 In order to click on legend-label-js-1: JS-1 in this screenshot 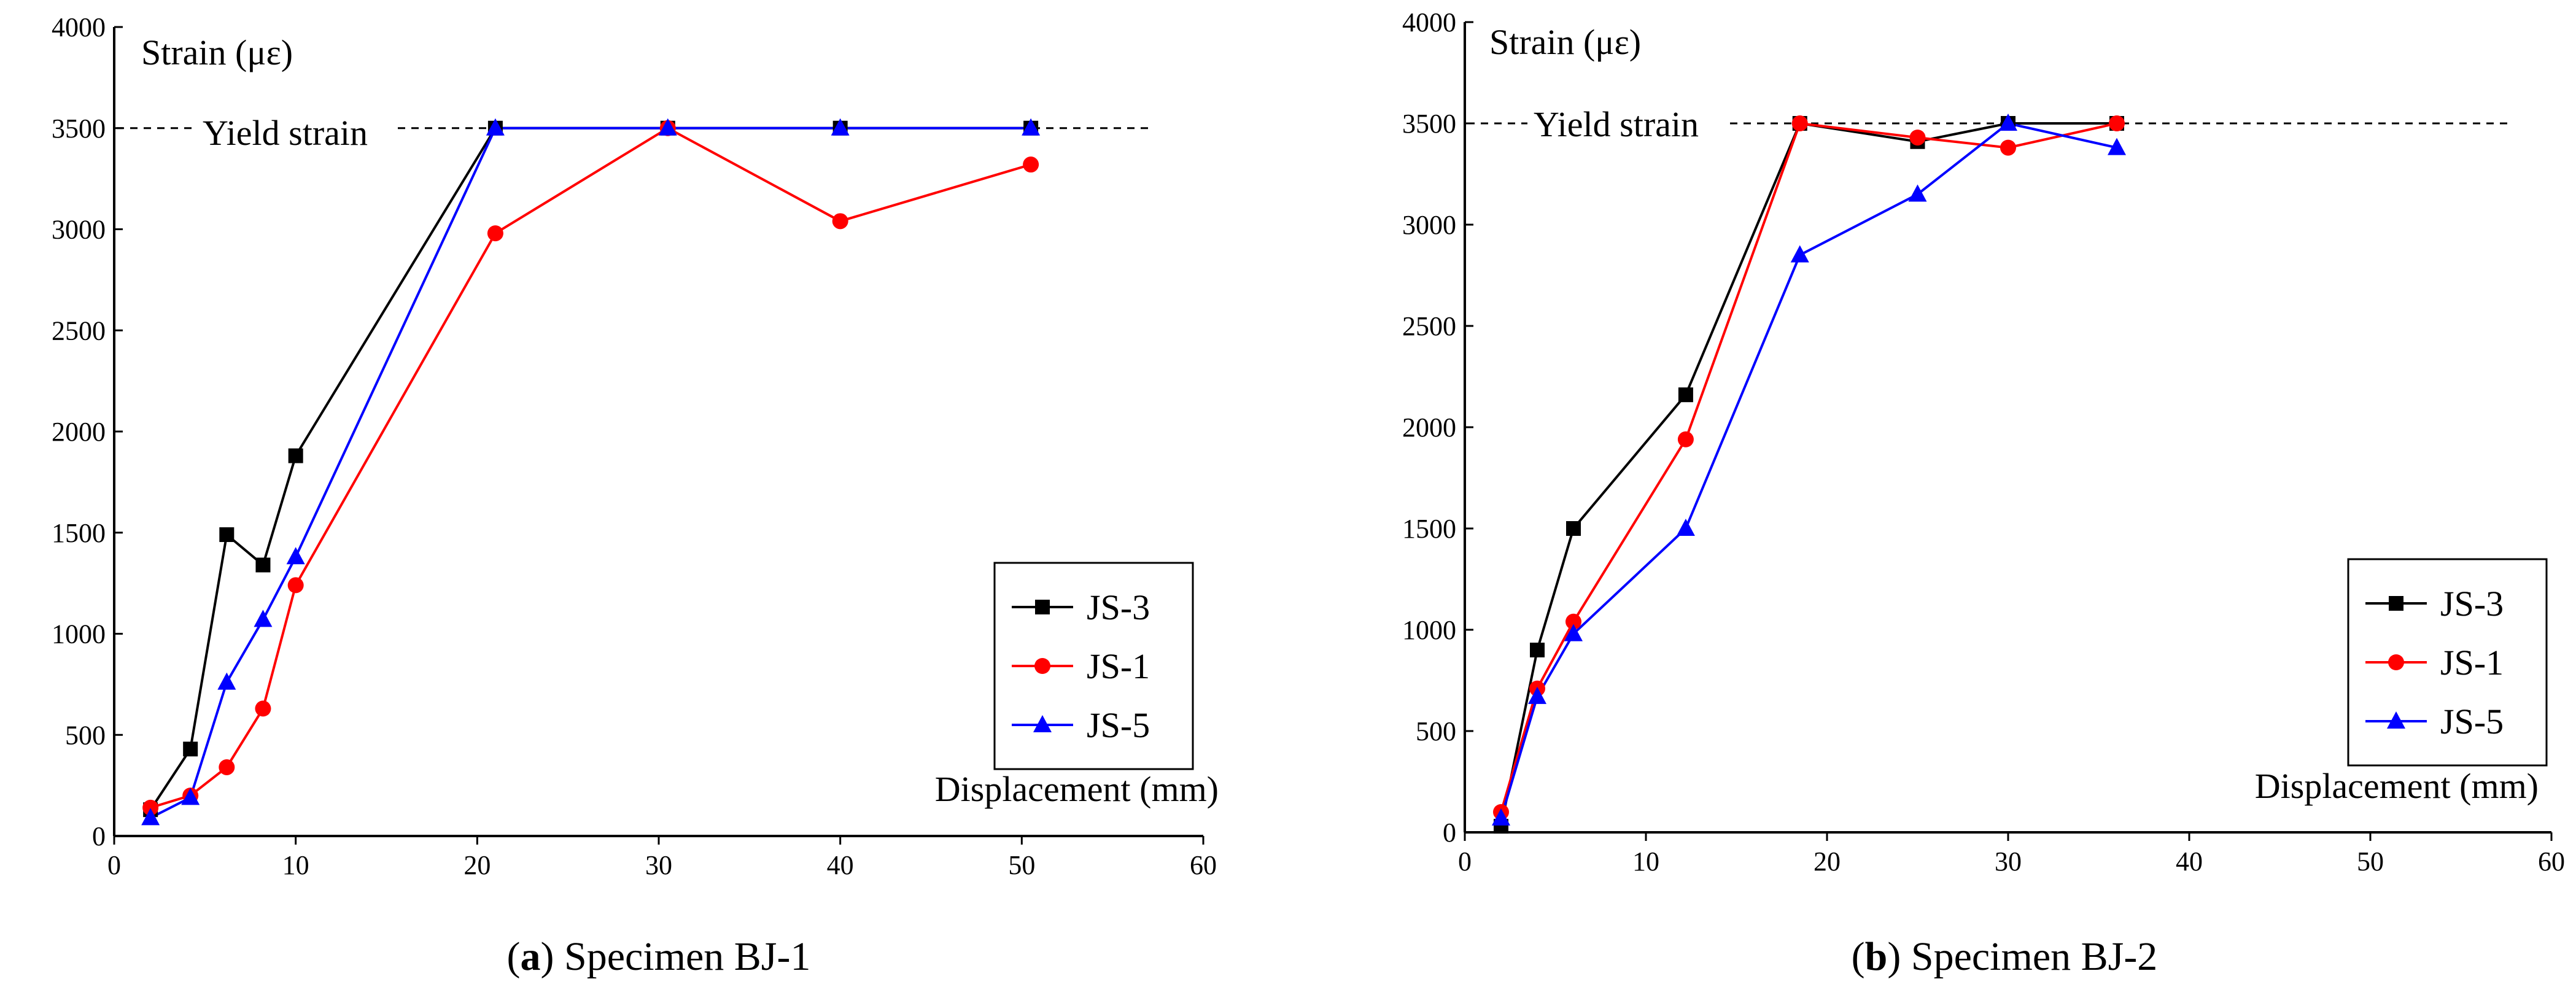, I will do `click(1118, 666)`.